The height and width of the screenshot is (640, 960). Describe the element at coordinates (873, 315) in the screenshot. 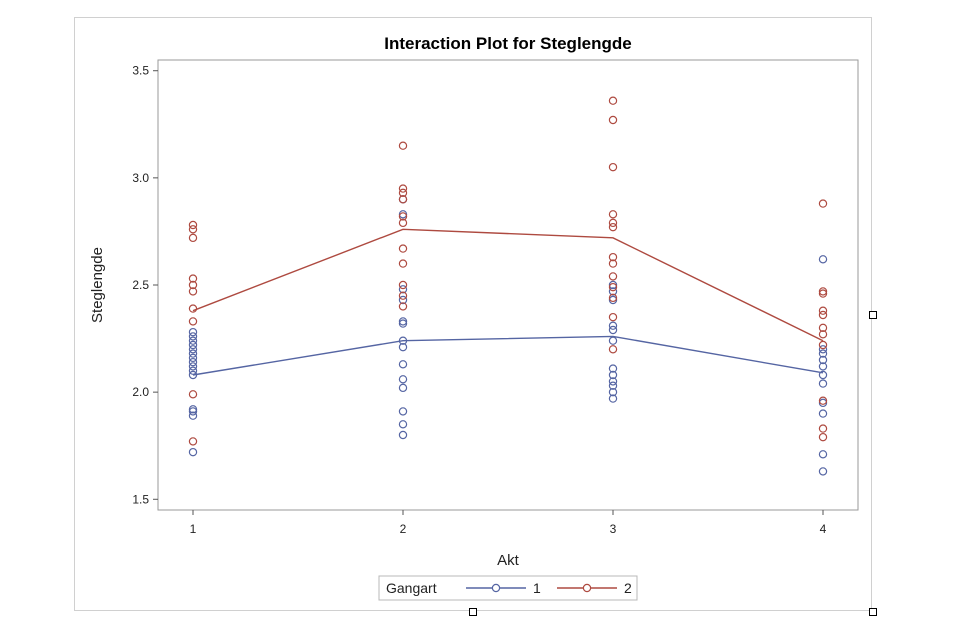

I see `resize-handle-right` at that location.